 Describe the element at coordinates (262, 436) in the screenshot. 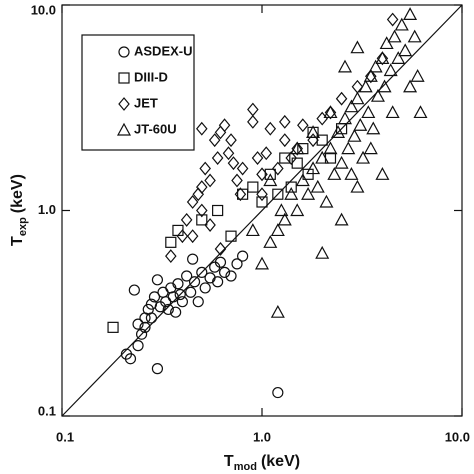

I see `x-tick-label: 1.0` at that location.